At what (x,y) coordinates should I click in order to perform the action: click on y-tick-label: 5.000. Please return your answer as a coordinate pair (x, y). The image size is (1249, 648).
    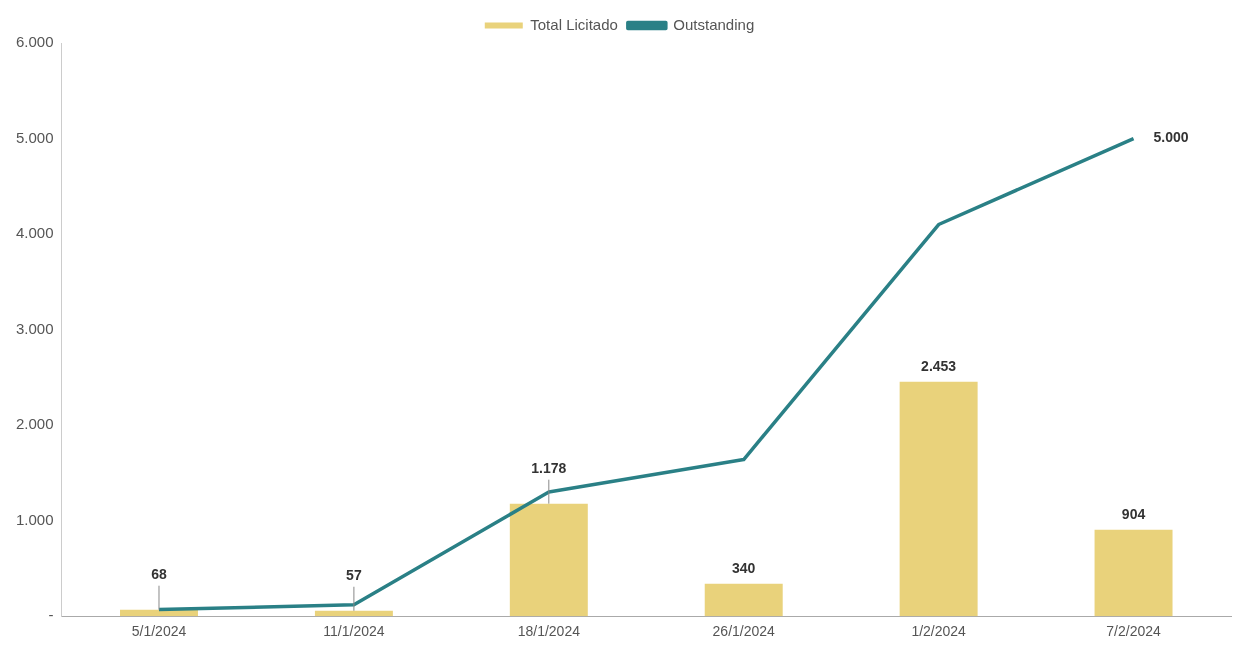
    Looking at the image, I should click on (34, 137).